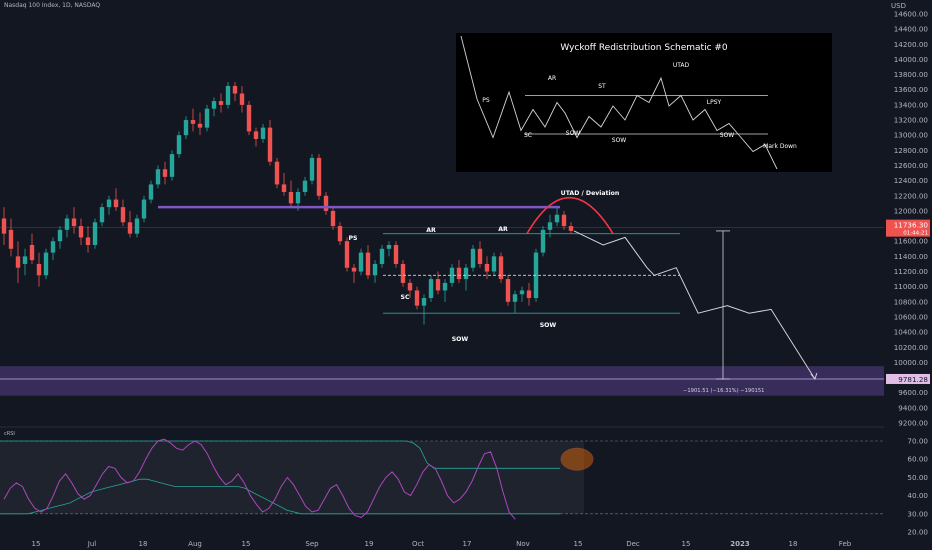 The image size is (932, 550). I want to click on pattern-label: SOW, so click(460, 339).